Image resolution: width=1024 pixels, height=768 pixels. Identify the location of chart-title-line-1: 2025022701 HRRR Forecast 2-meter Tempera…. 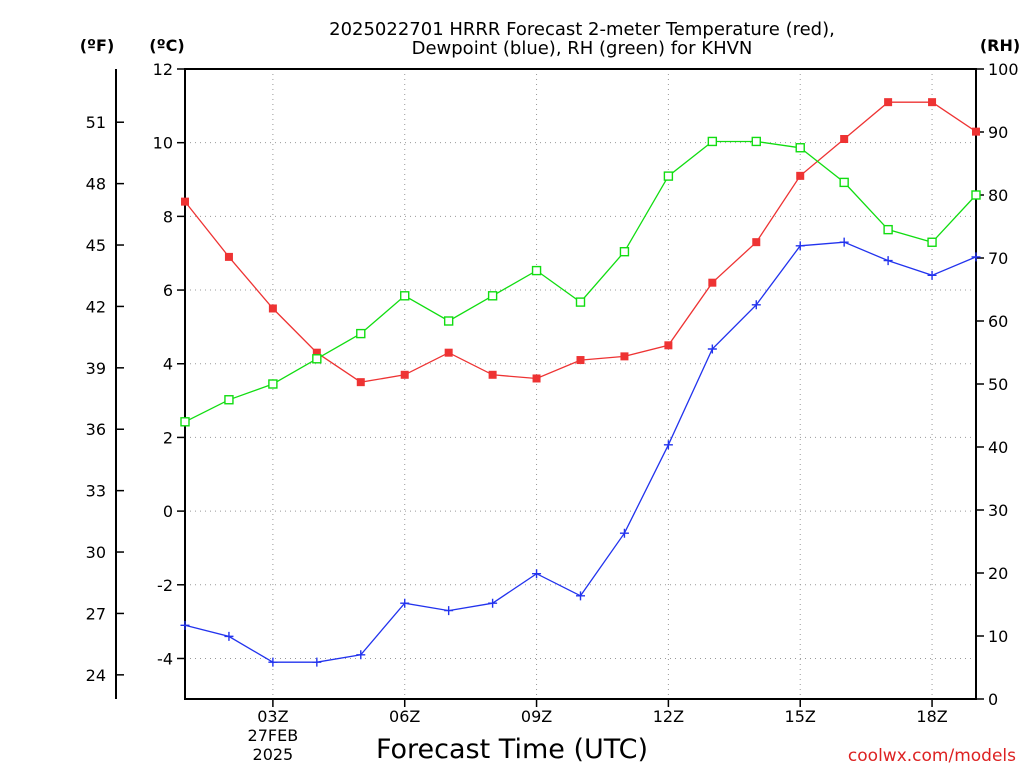
(582, 29).